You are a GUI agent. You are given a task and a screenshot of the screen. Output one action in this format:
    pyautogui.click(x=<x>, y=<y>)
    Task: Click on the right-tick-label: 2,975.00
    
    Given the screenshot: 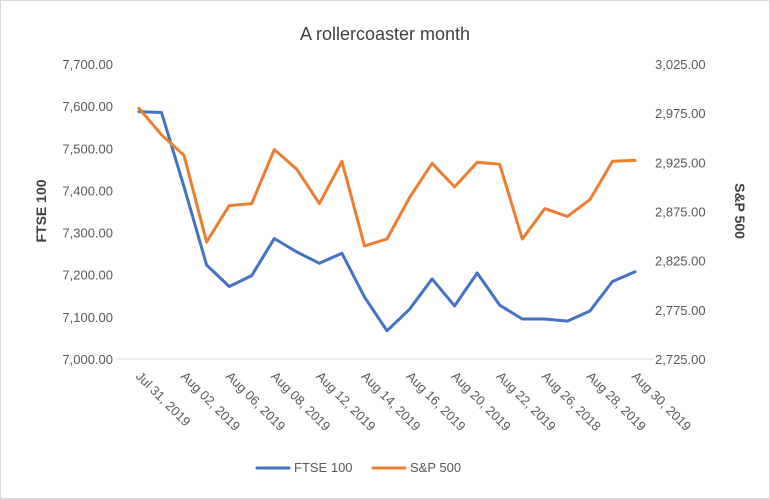 What is the action you would take?
    pyautogui.click(x=680, y=113)
    